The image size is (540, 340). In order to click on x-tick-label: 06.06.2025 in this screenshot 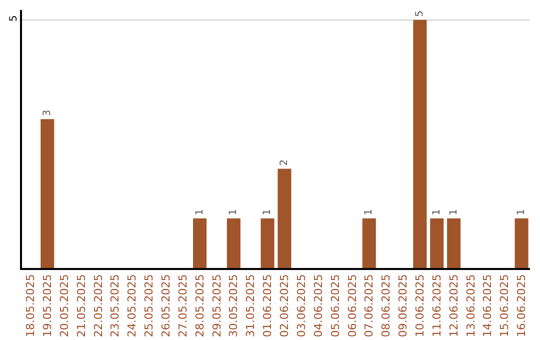, I will do `click(352, 306)`.